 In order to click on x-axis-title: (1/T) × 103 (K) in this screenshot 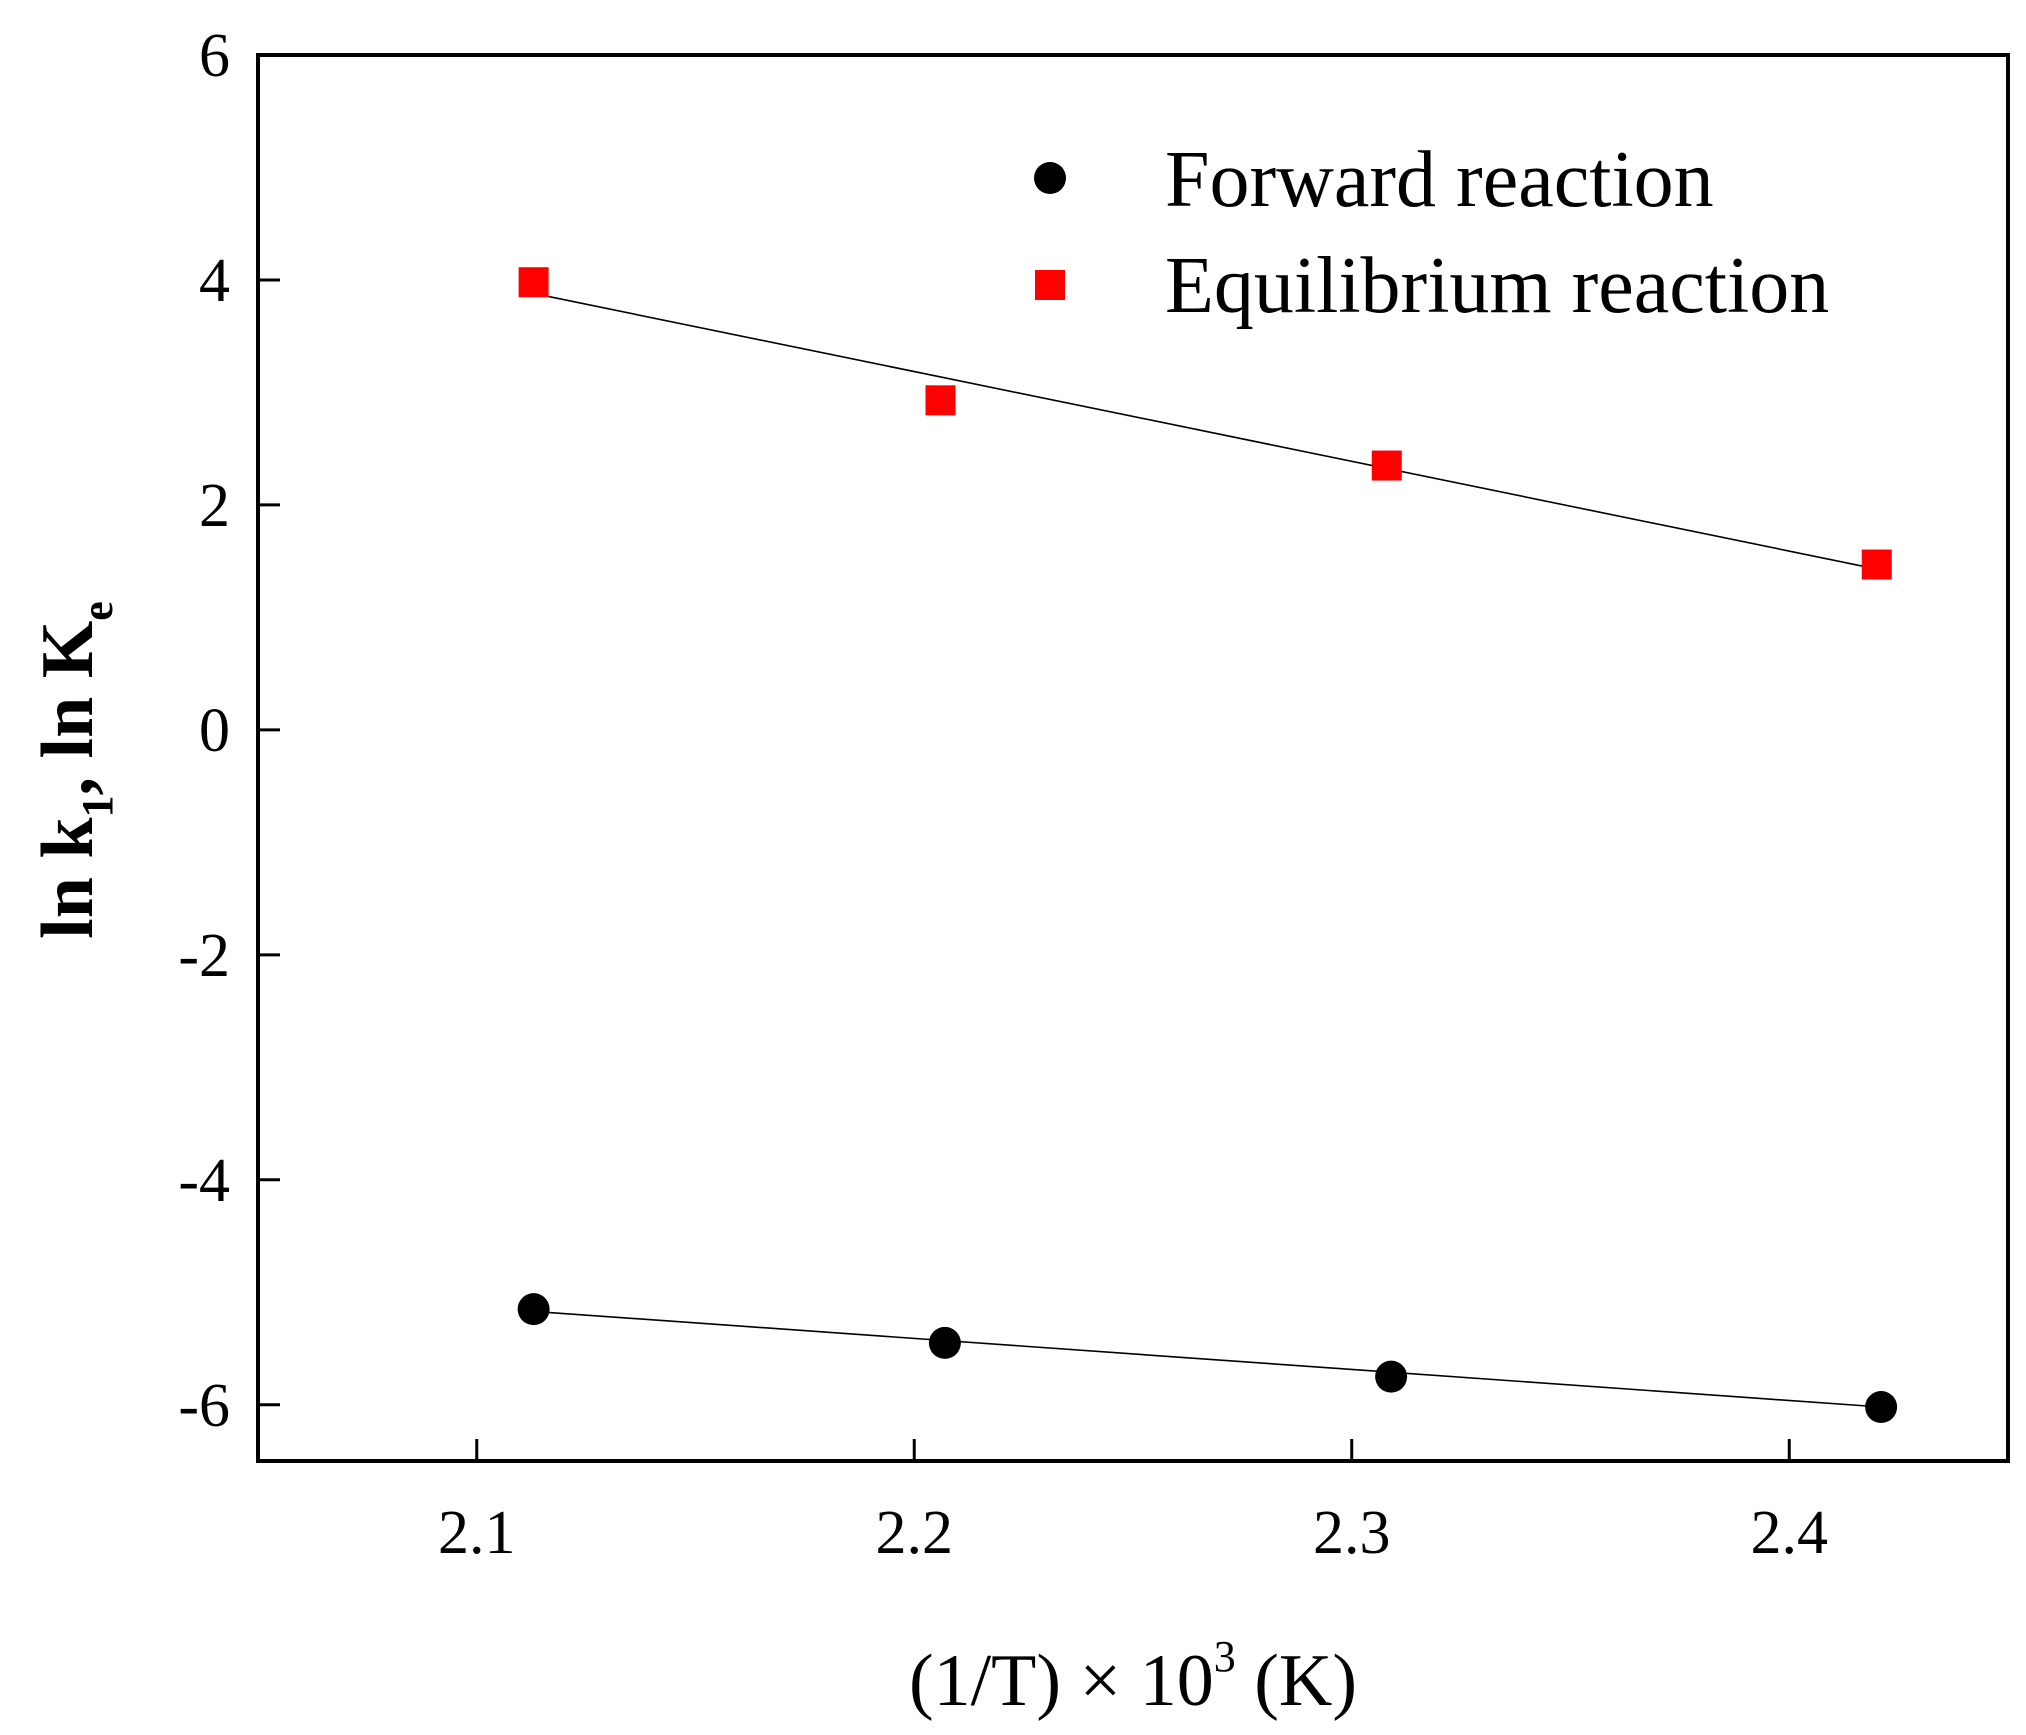, I will do `click(1133, 1677)`.